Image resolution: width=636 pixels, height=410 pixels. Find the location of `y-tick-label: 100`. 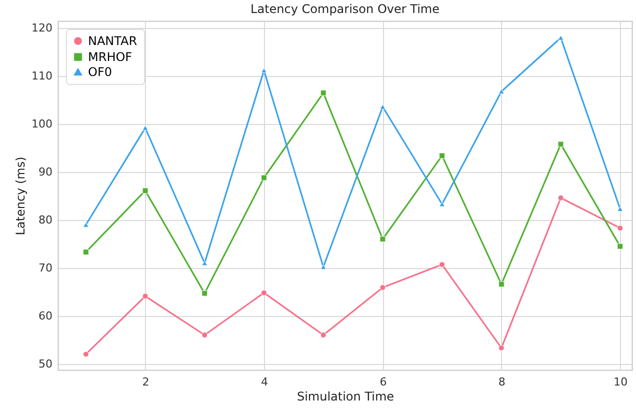

y-tick-label: 100 is located at coordinates (42, 124).